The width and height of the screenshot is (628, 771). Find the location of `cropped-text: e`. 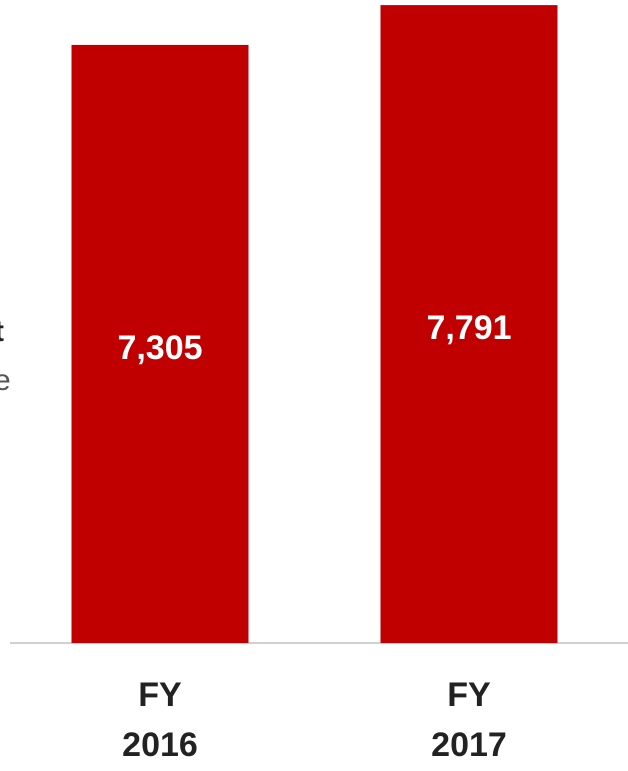

cropped-text: e is located at coordinates (5, 380).